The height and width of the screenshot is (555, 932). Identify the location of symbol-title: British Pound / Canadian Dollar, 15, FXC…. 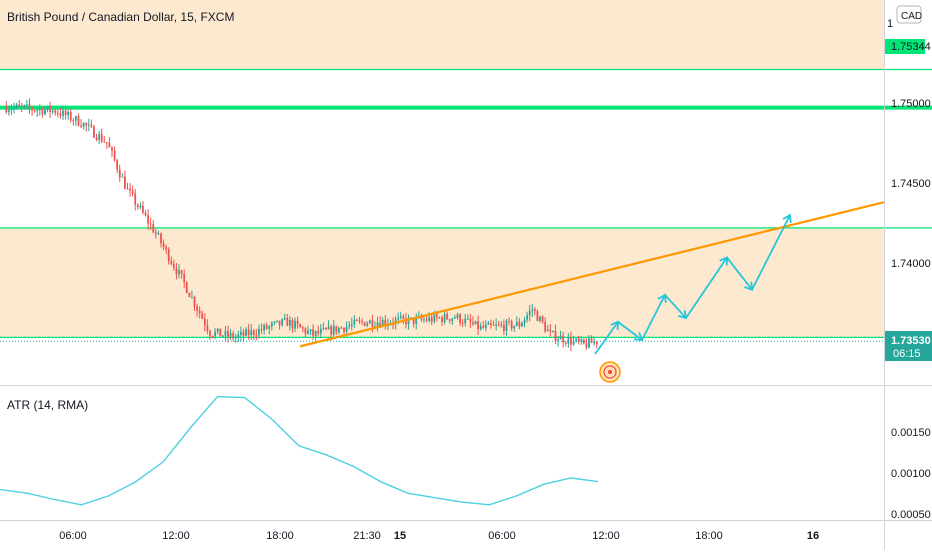
(120, 17).